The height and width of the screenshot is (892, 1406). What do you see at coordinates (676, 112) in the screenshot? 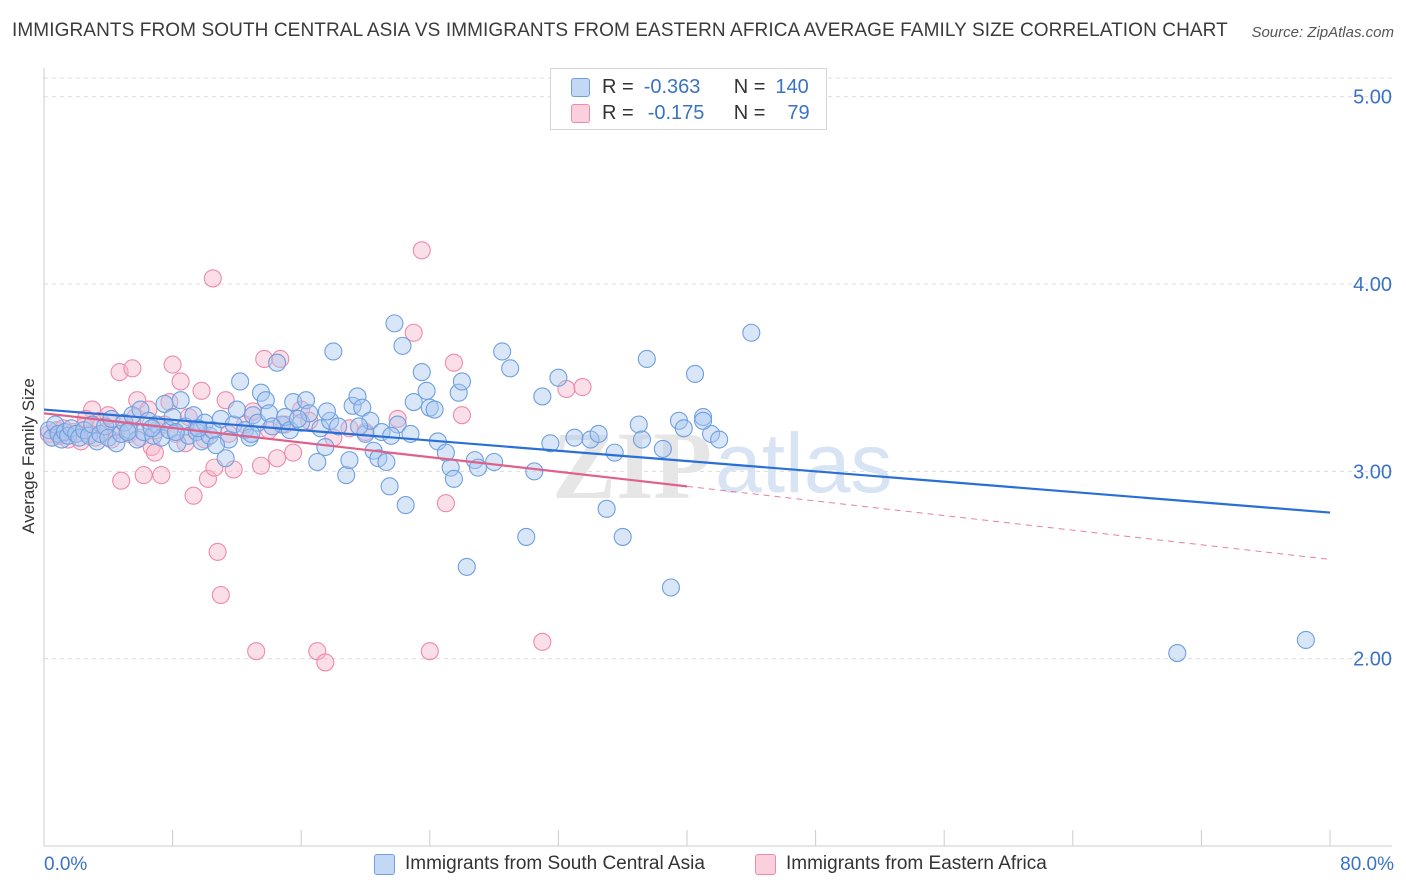
I see `legend-r-value: -0.175` at bounding box center [676, 112].